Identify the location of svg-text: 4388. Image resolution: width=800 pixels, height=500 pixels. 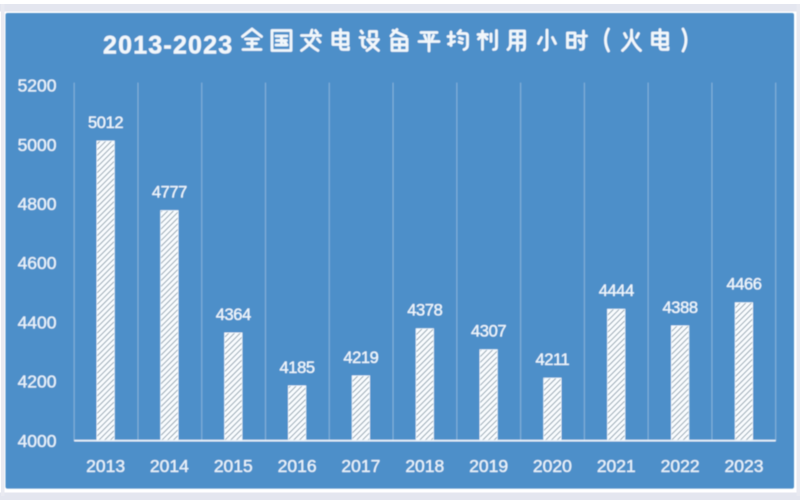
(680, 308).